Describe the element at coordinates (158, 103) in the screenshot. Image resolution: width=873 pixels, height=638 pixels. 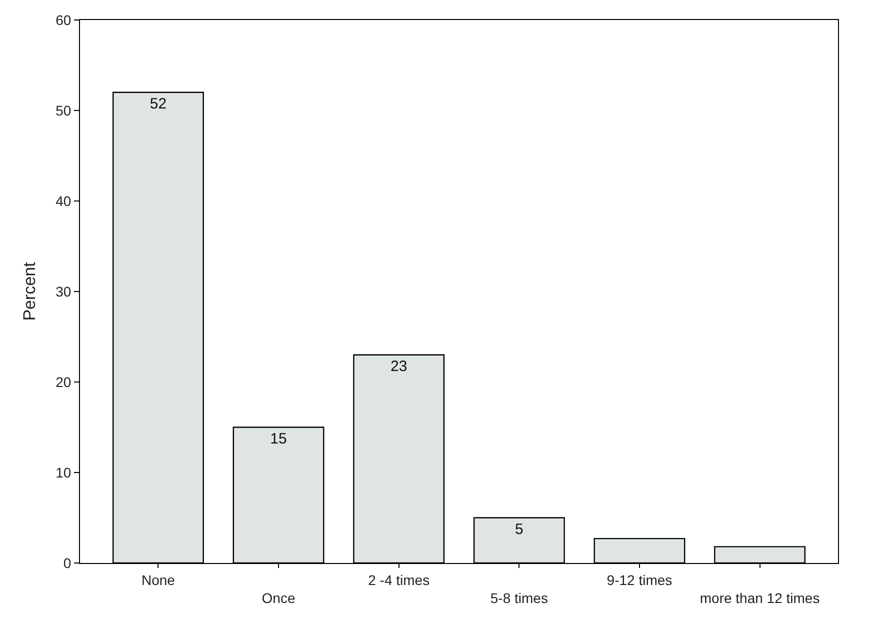
I see `data-label: 52` at that location.